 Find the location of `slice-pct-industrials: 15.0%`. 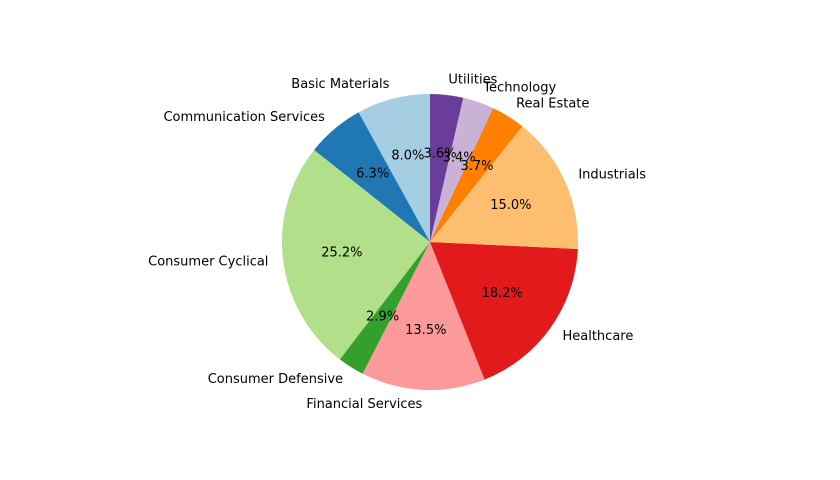

slice-pct-industrials: 15.0% is located at coordinates (510, 205).